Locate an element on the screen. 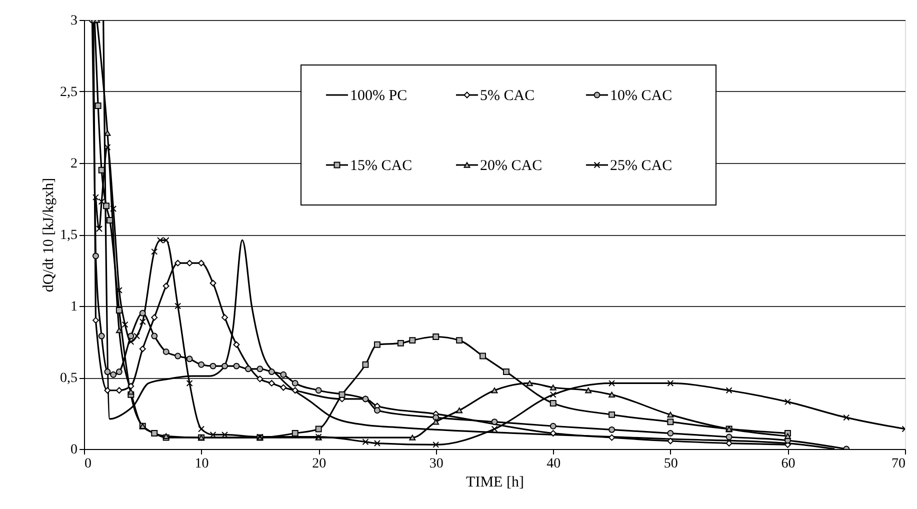 The width and height of the screenshot is (917, 509). x-tick-label: 60 is located at coordinates (788, 464).